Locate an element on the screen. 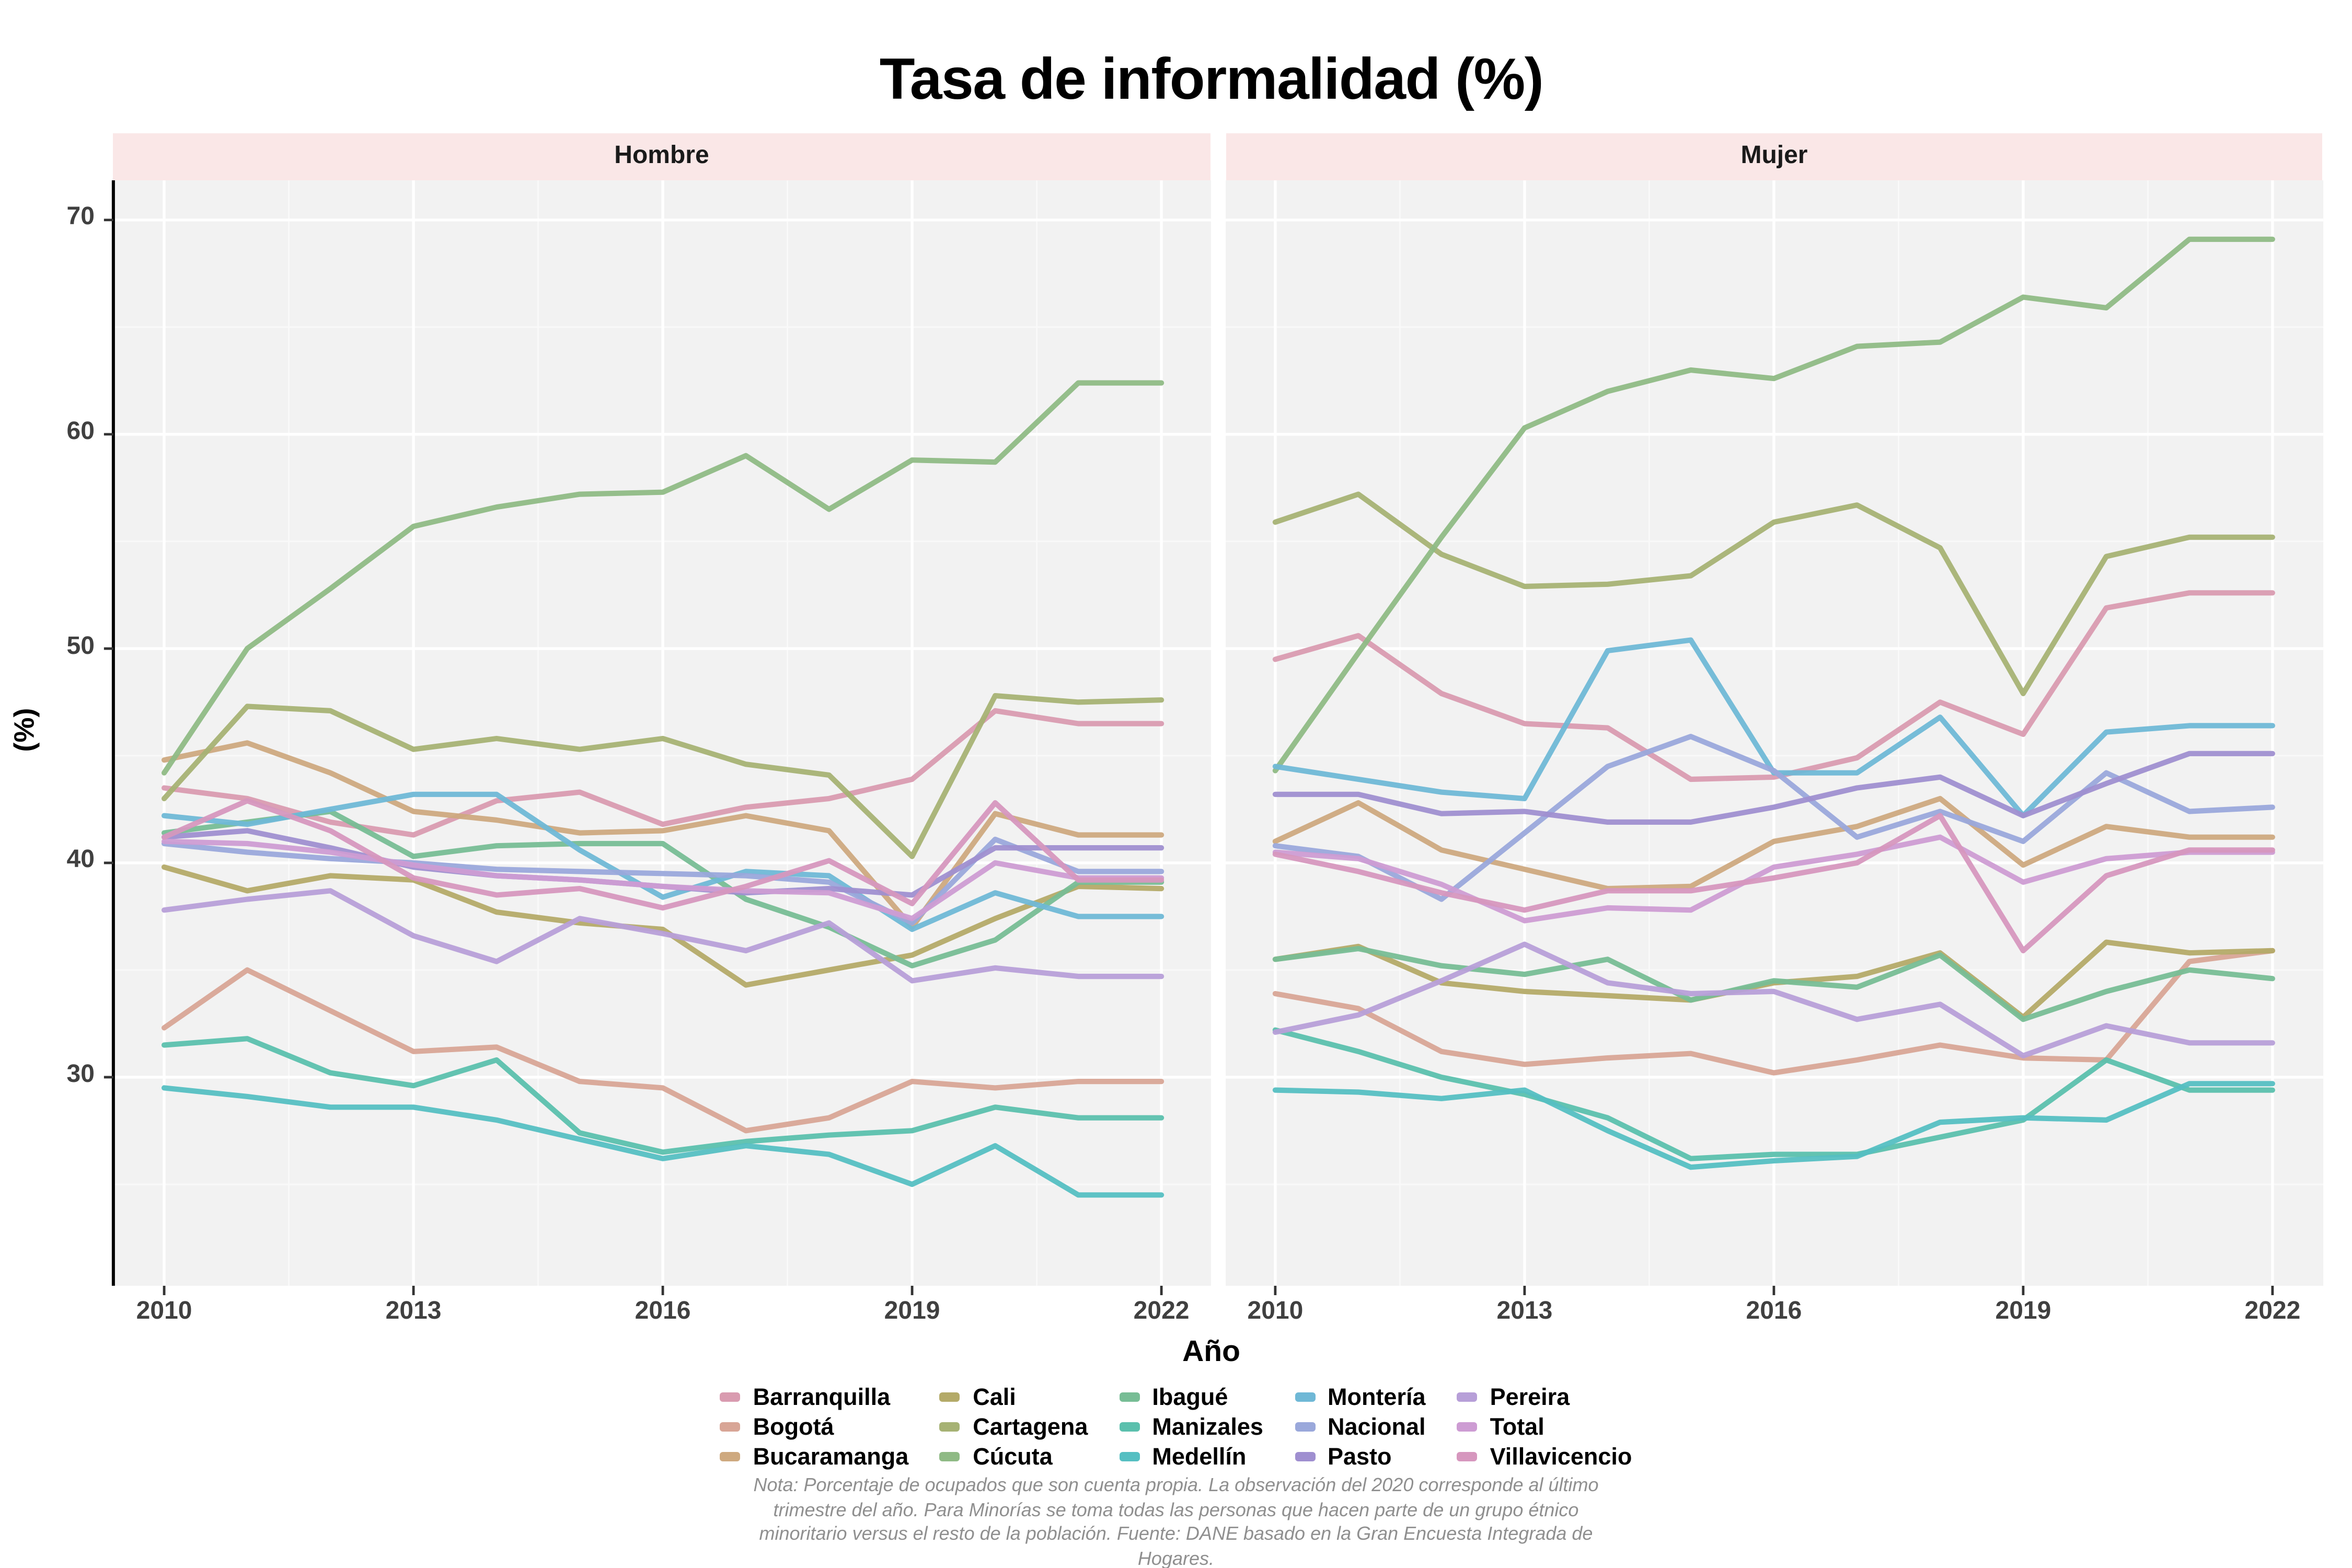 This screenshot has height=1568, width=2352. legend-item-Medellín: Medellín is located at coordinates (1191, 1457).